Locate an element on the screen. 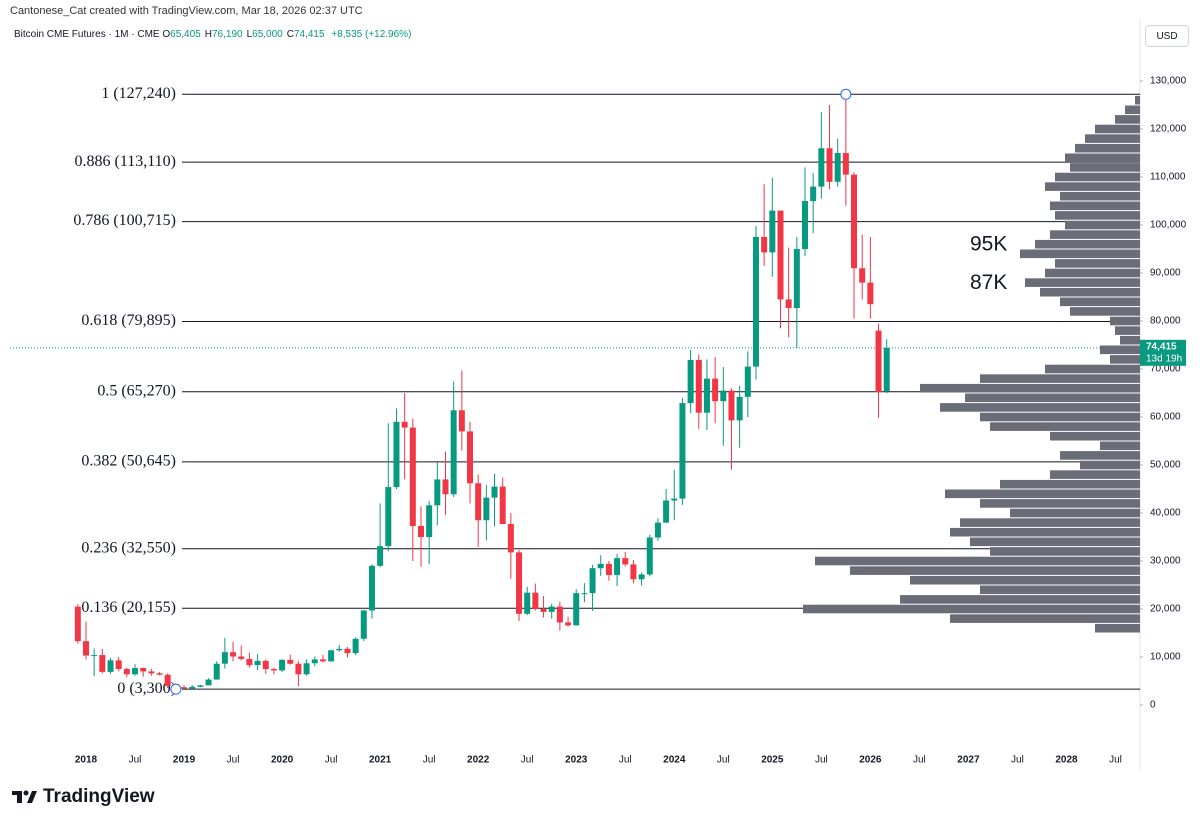  logo-text: TradingView is located at coordinates (99, 796).